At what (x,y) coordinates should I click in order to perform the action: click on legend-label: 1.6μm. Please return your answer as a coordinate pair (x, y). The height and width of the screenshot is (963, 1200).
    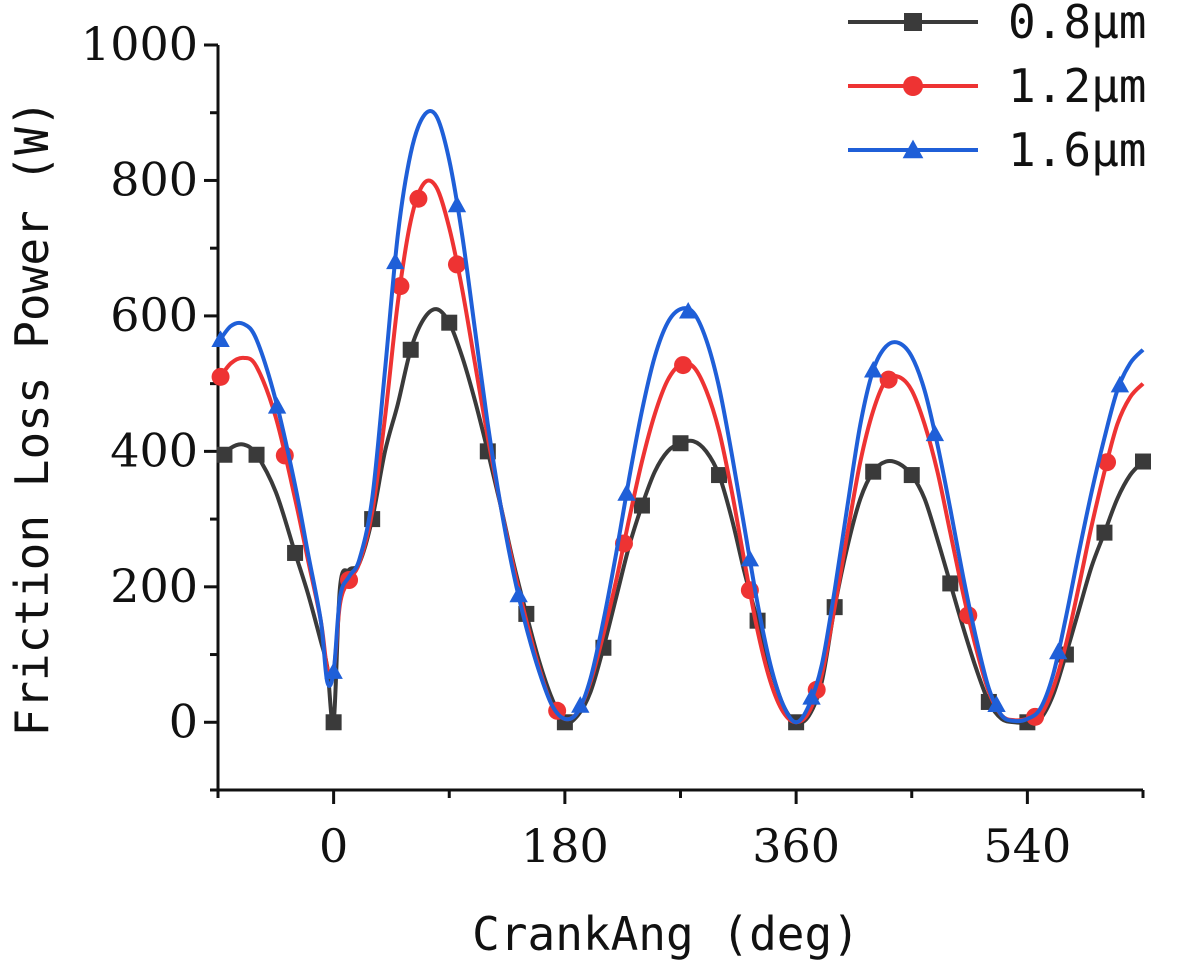
    Looking at the image, I should click on (1077, 150).